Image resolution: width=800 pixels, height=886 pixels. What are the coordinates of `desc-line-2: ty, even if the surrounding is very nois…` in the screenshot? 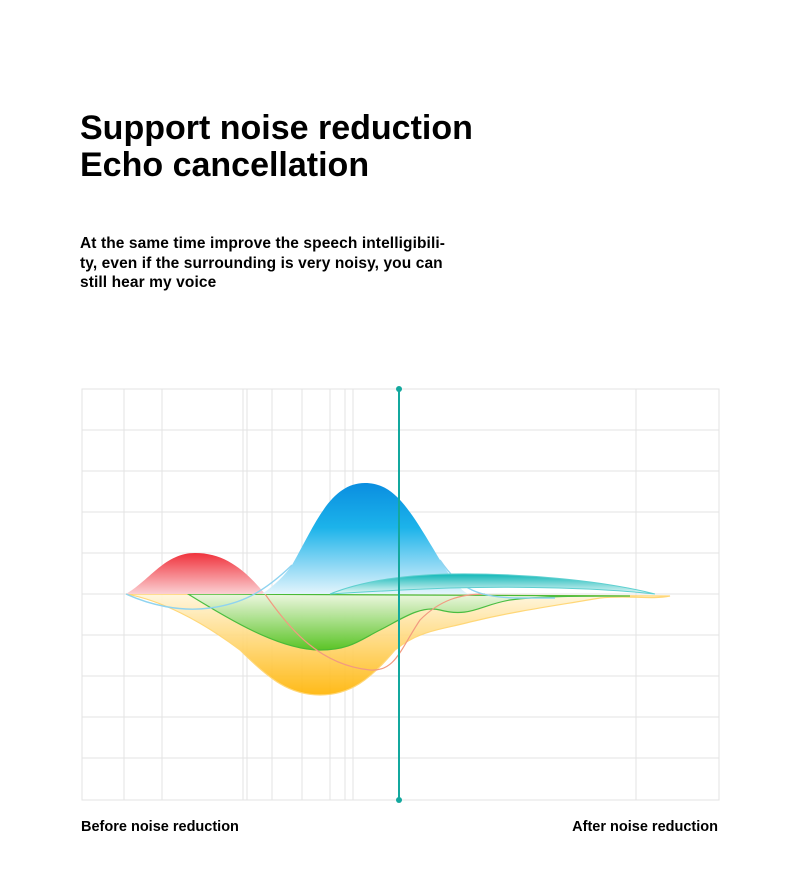 It's located at (261, 263).